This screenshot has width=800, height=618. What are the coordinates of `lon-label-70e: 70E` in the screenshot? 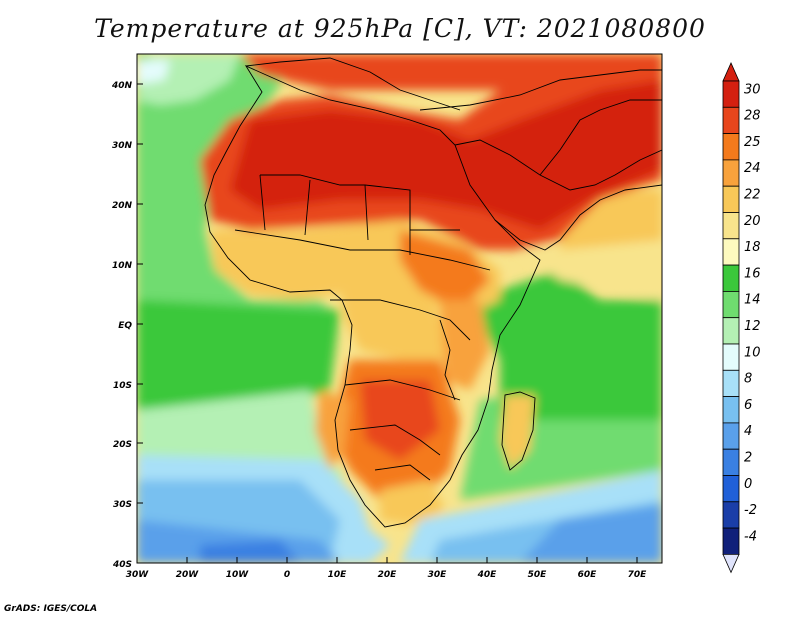 It's located at (638, 575).